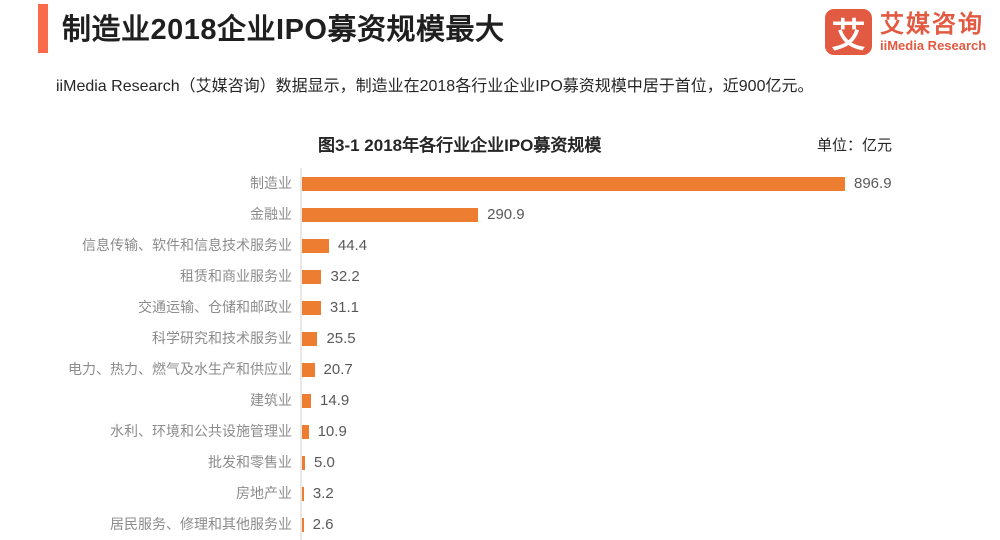  I want to click on chart-row: 电力、热力、燃气及水生产和供应业 20.7, so click(500, 369).